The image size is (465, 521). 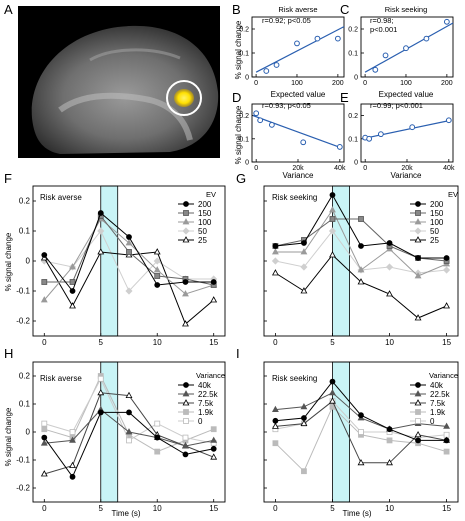 What do you see at coordinates (297, 83) in the screenshot?
I see `chart-b-xtick-label: 100` at bounding box center [297, 83].